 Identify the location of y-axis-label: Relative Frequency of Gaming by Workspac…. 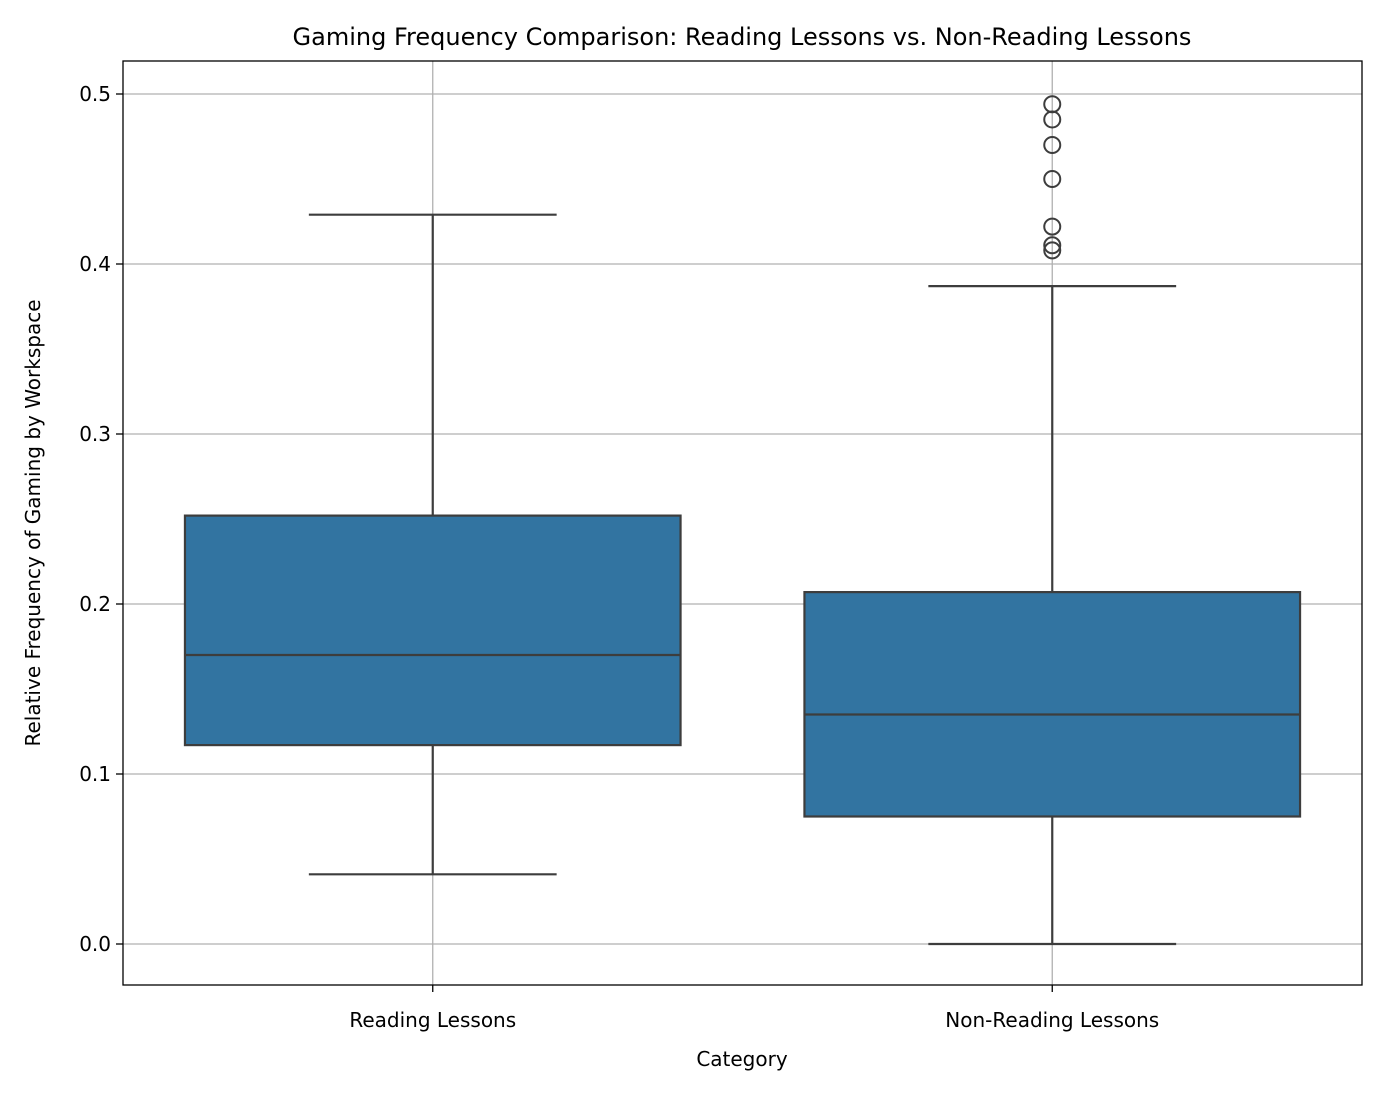
(33, 522).